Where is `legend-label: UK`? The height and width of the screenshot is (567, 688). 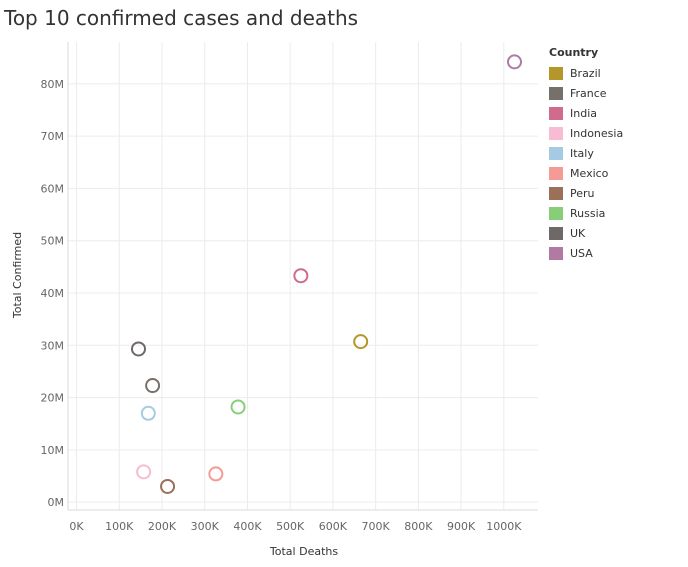 legend-label: UK is located at coordinates (578, 233).